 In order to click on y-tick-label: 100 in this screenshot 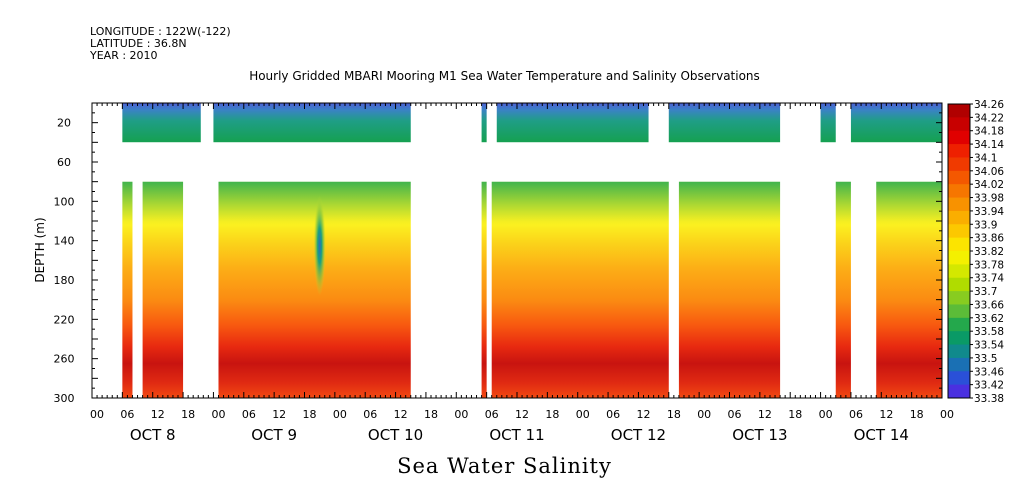, I will do `click(64, 201)`.